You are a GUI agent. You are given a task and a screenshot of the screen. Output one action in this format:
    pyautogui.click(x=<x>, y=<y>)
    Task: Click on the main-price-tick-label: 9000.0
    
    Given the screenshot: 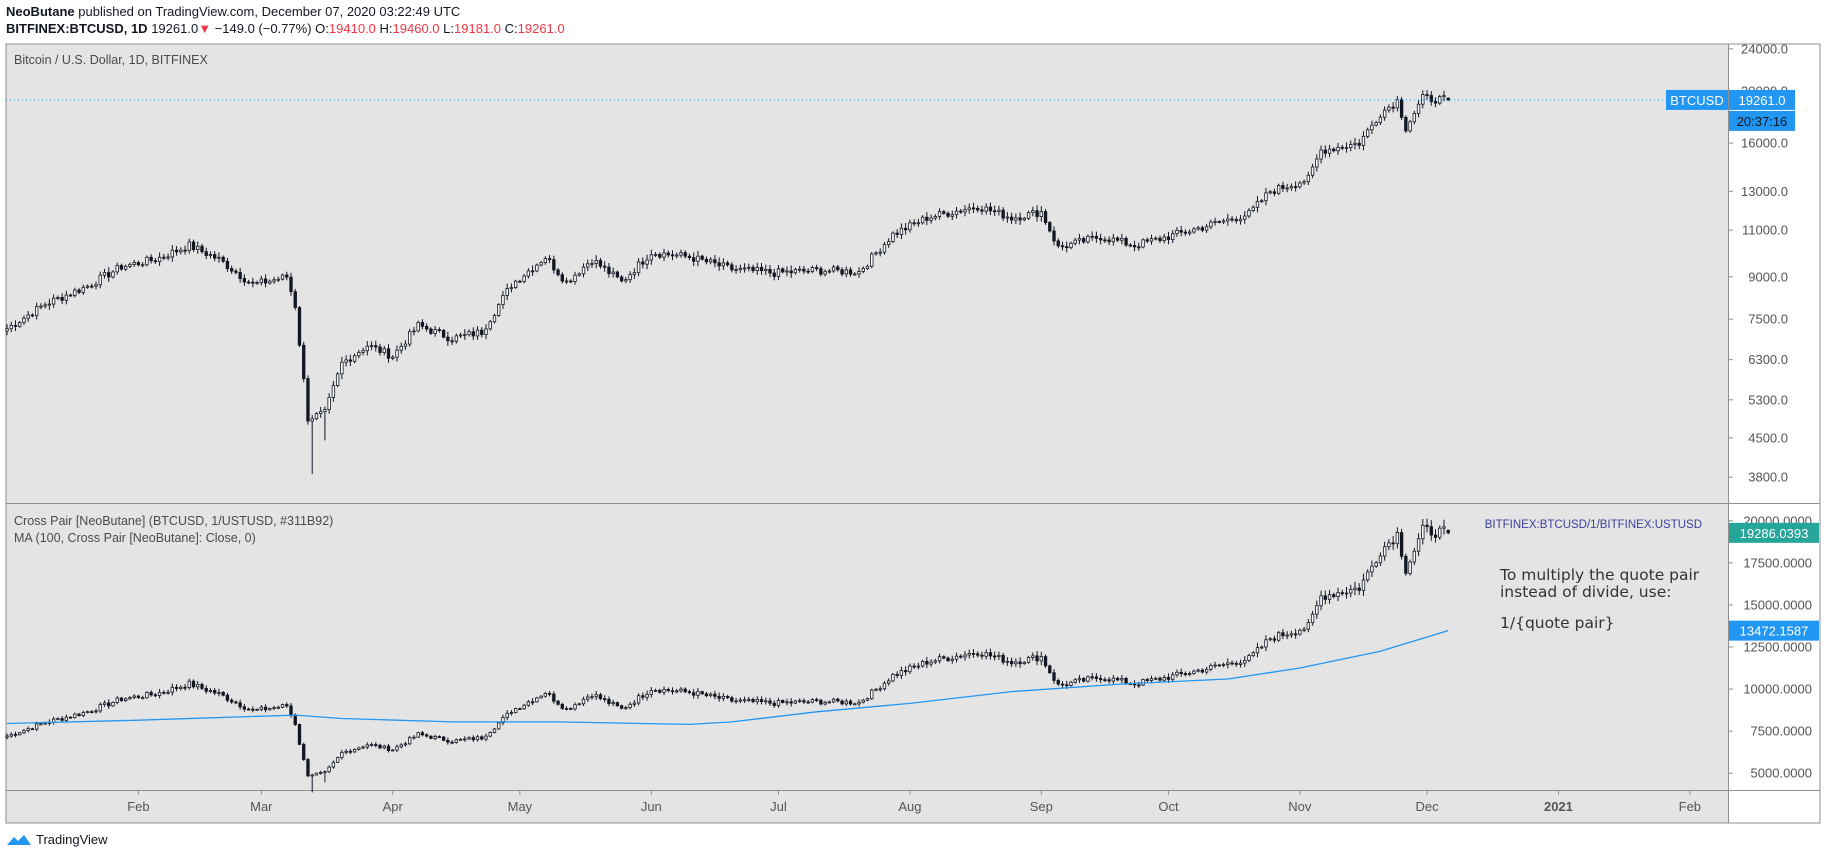 What is the action you would take?
    pyautogui.click(x=1768, y=276)
    